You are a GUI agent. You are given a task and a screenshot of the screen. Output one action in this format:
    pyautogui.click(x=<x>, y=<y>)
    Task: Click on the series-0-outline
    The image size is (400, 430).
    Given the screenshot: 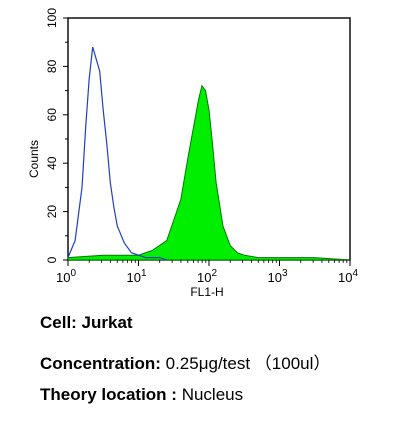 What is the action you would take?
    pyautogui.click(x=117, y=153)
    